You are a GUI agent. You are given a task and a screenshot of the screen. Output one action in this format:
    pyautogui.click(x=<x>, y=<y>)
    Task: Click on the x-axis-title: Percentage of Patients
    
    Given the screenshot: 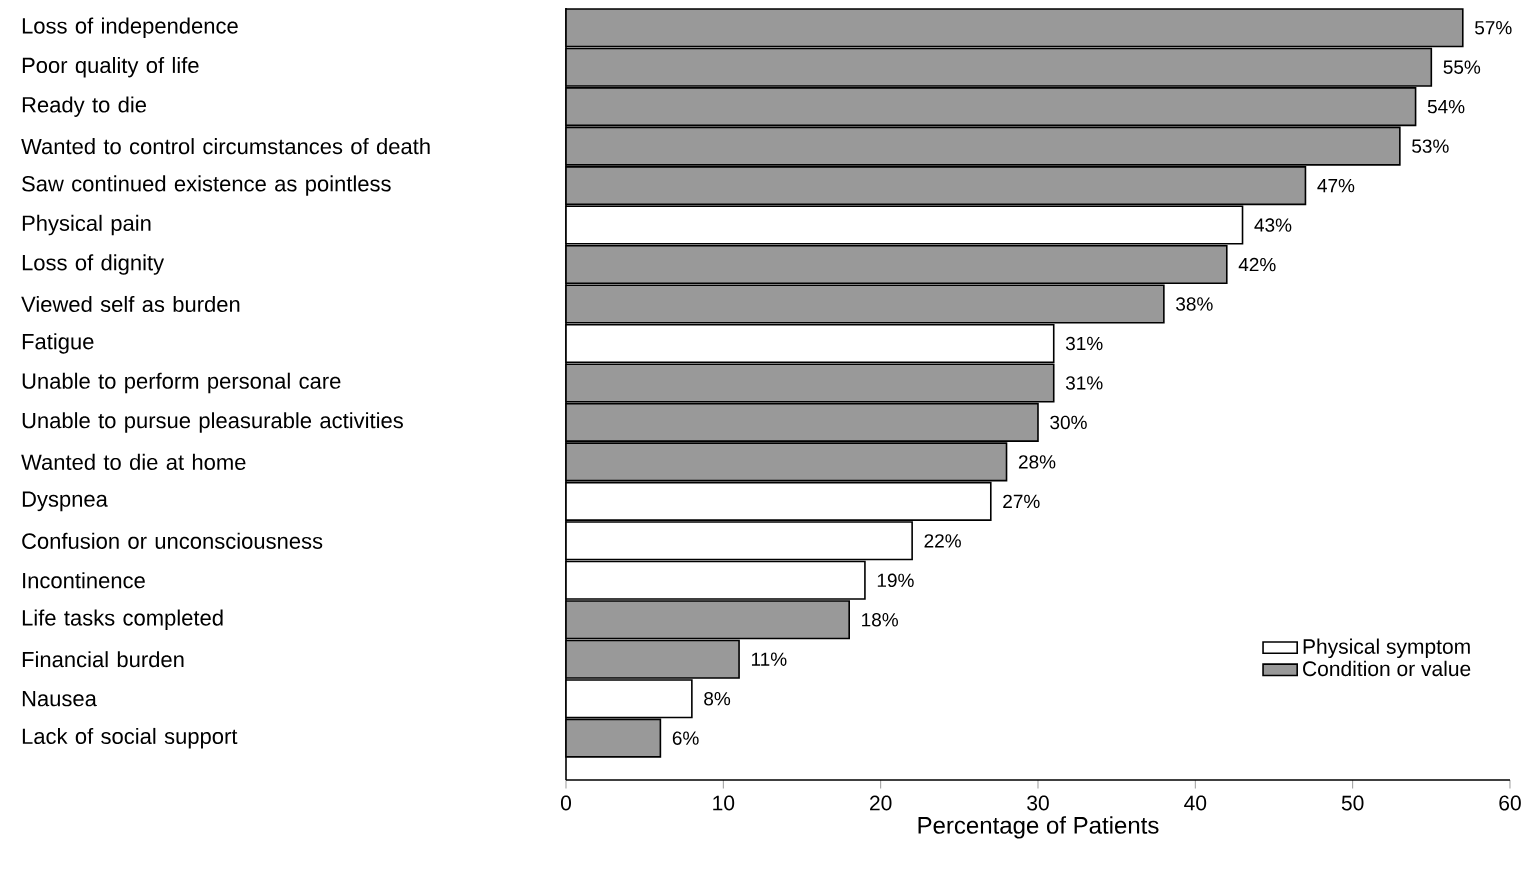 What is the action you would take?
    pyautogui.click(x=1038, y=827)
    